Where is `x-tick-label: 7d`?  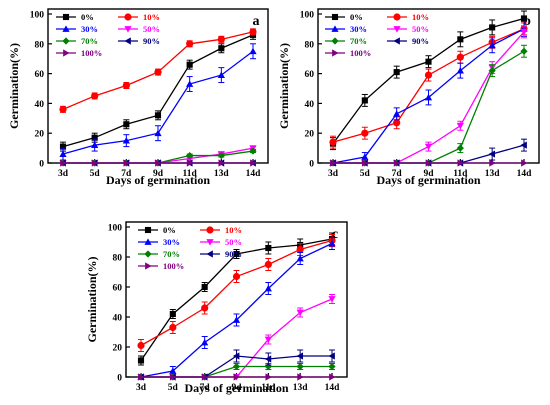
x-tick-label: 7d is located at coordinates (205, 388).